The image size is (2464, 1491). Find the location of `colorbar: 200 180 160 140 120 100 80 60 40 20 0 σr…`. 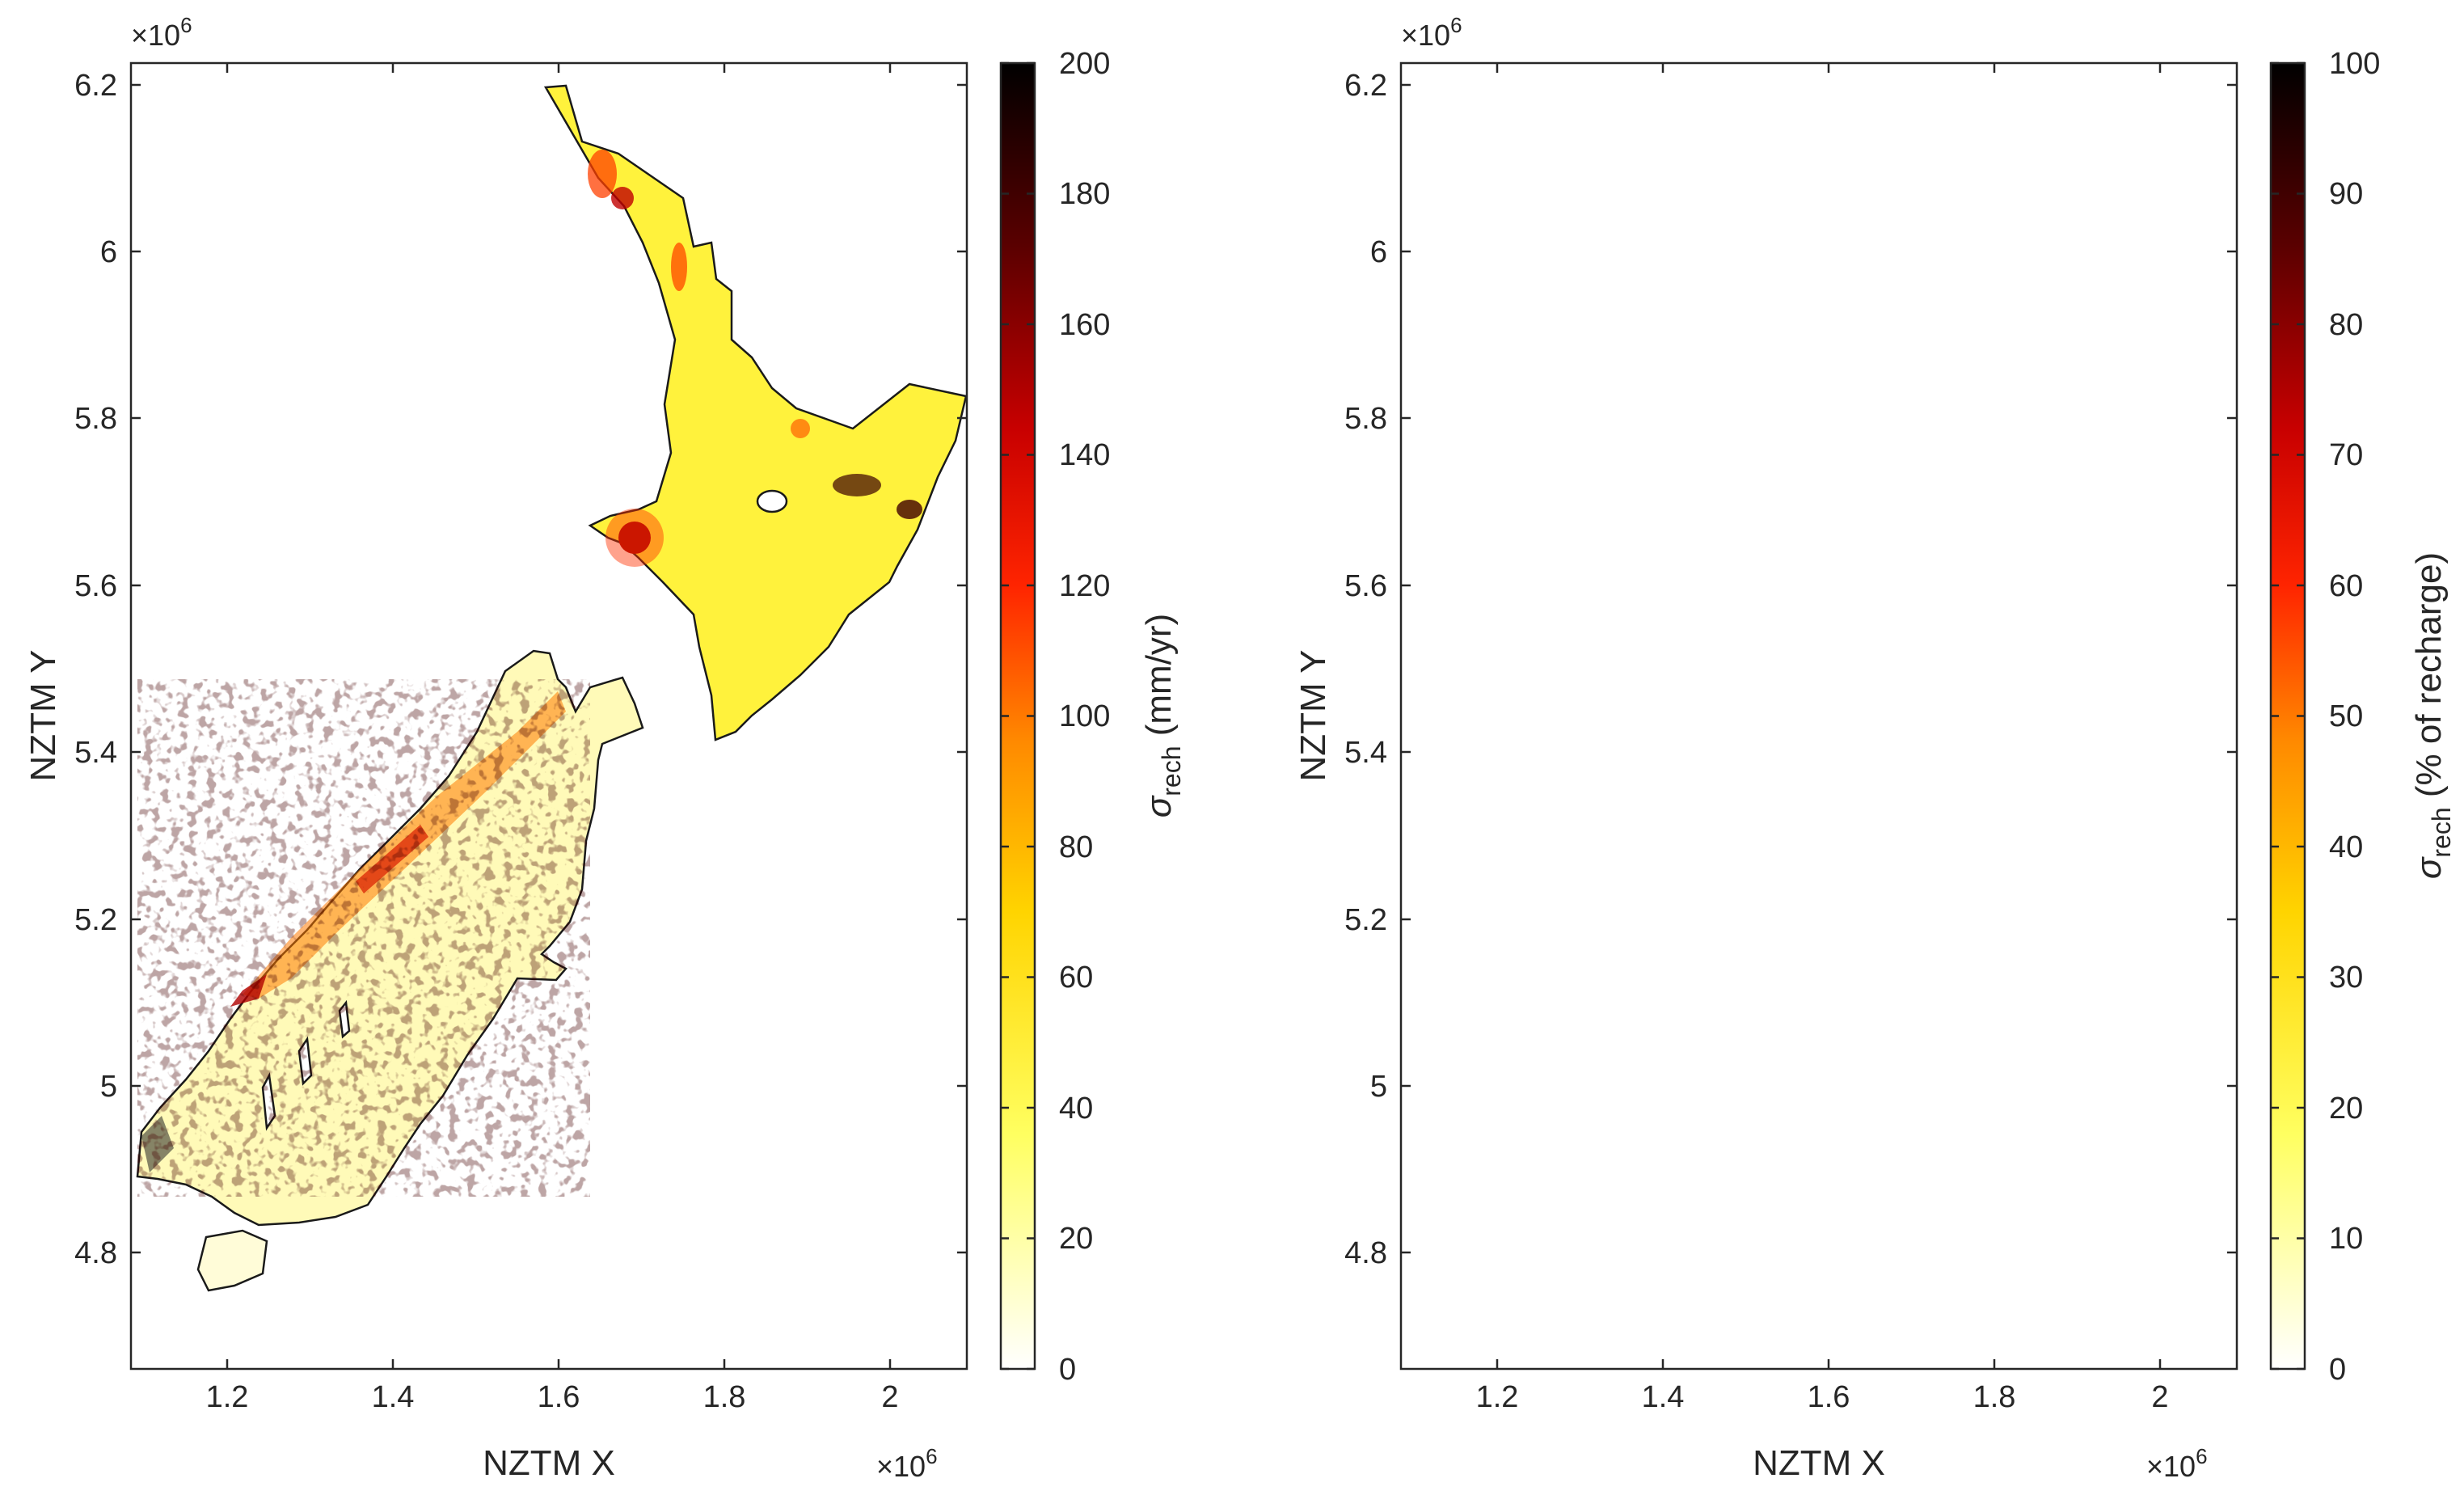

colorbar: 200 180 160 140 120 100 80 60 40 20 0 σr… is located at coordinates (1093, 717).